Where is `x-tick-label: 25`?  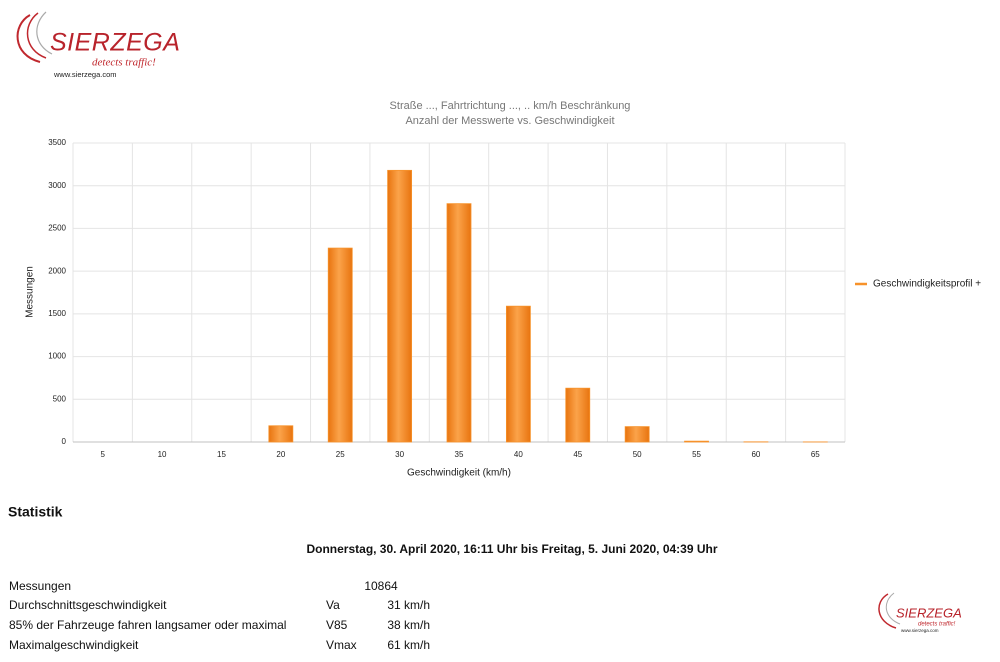
x-tick-label: 25 is located at coordinates (340, 454).